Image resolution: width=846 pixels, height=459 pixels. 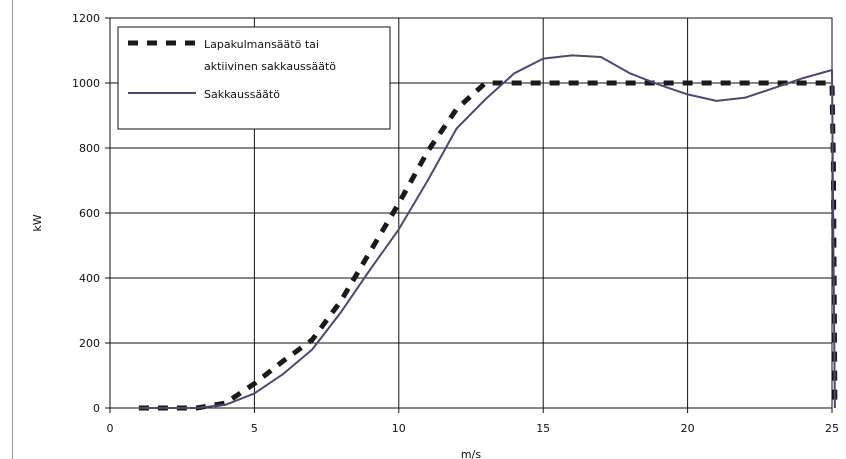 I want to click on left-frame-line, so click(x=12, y=229).